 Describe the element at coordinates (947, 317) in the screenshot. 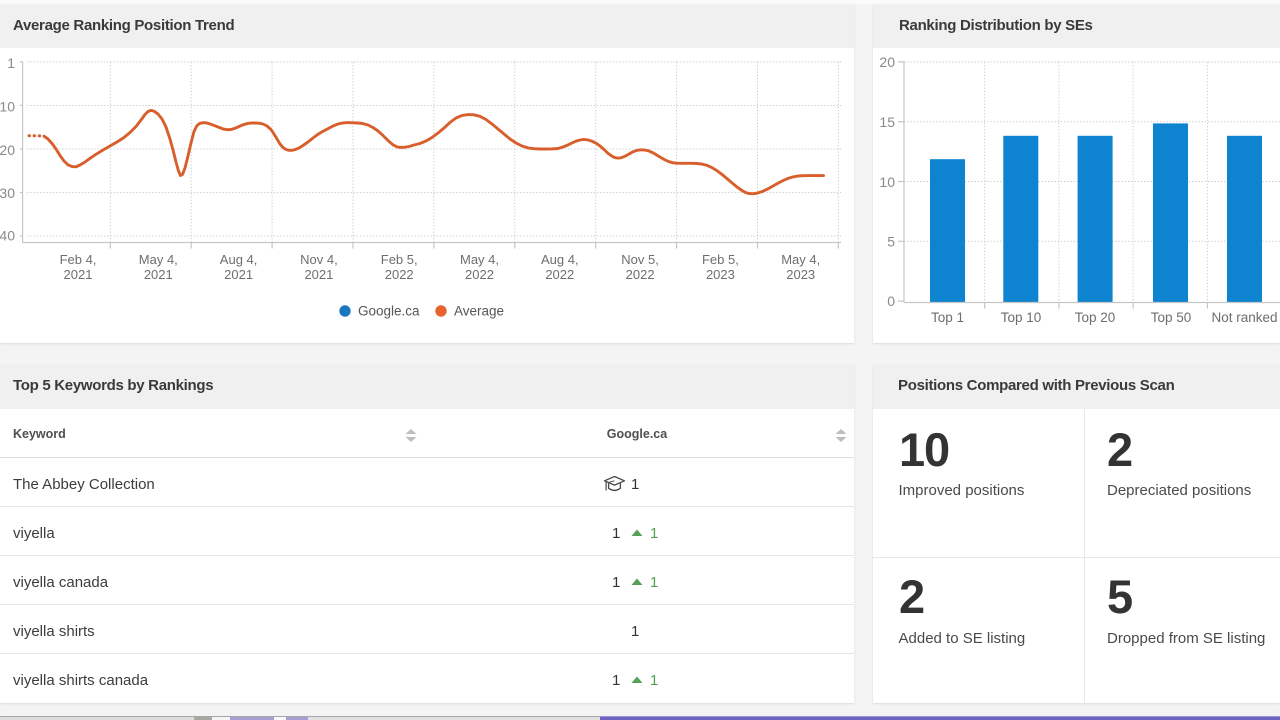

I see `svg-text: Top 1` at that location.